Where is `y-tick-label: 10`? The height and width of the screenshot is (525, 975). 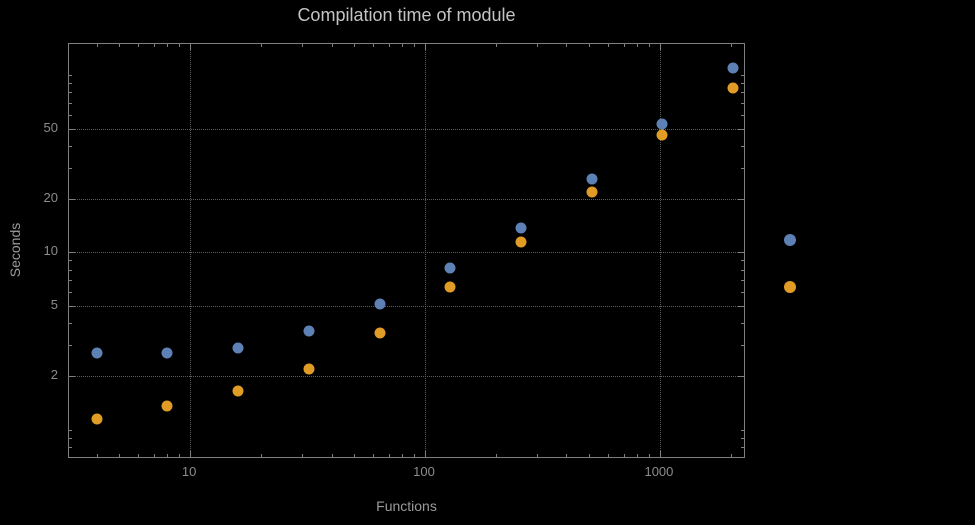
y-tick-label: 10 is located at coordinates (50, 251).